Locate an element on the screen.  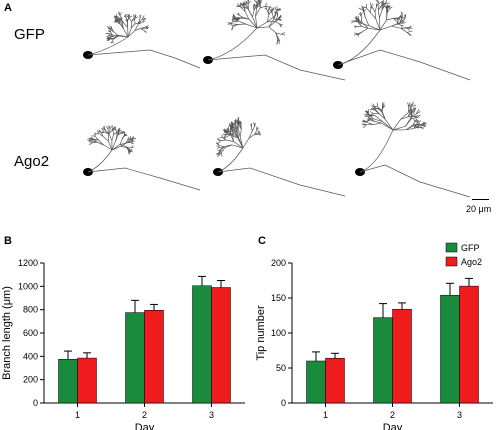
y-axis-label: Tip number is located at coordinates (261, 333).